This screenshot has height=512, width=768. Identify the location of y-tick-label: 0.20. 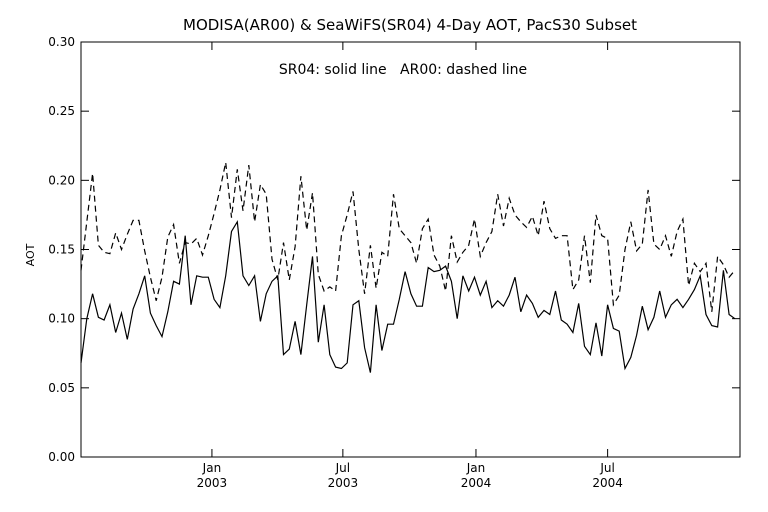
(61, 180).